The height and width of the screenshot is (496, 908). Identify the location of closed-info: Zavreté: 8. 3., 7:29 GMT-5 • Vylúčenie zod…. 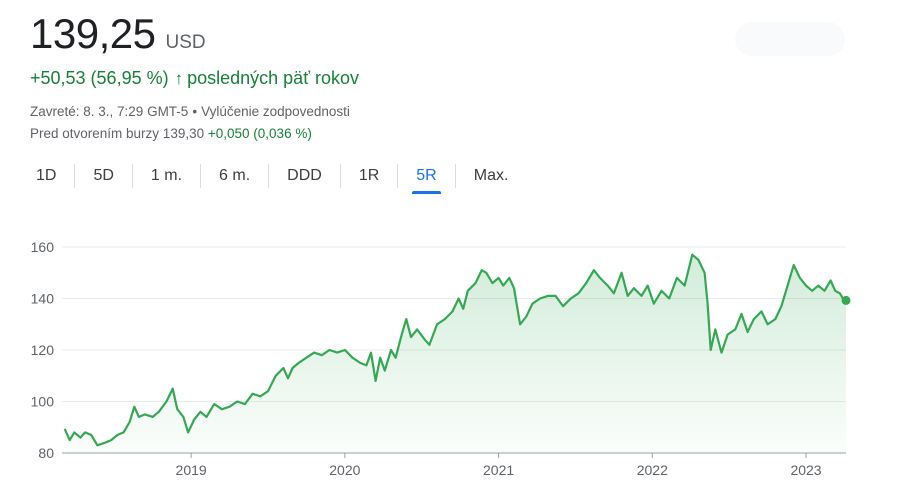
(190, 111).